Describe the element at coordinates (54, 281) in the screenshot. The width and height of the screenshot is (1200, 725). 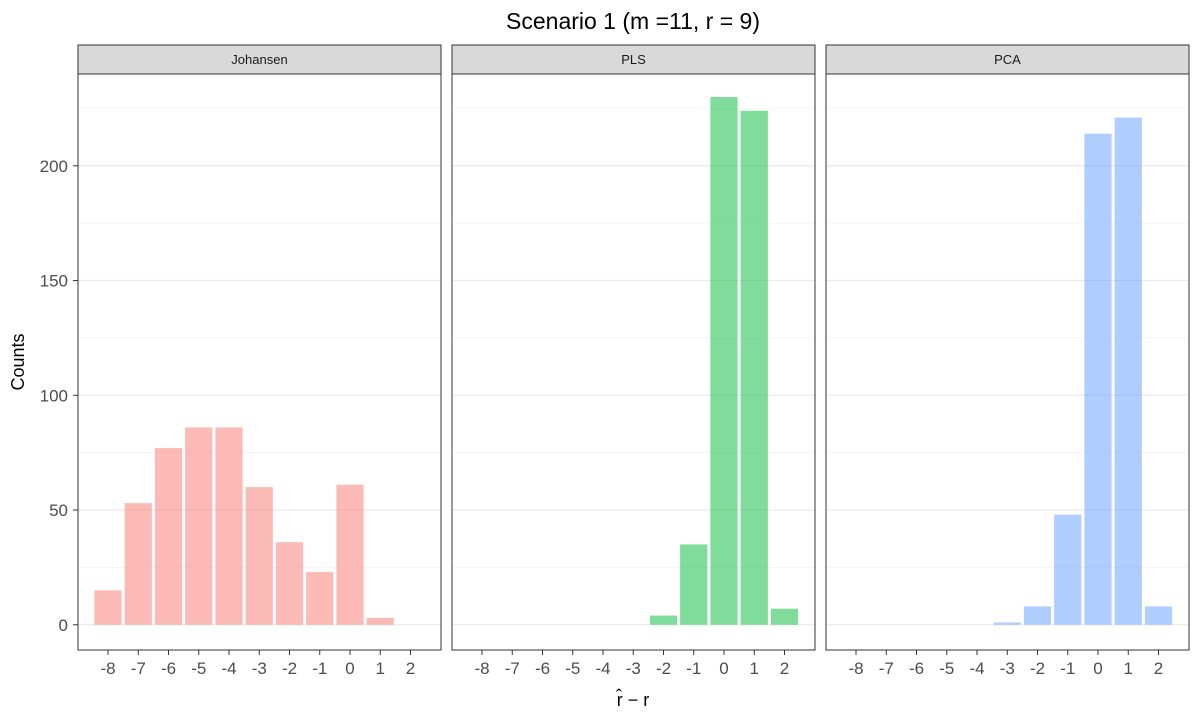
I see `y-tick-label: 150` at that location.